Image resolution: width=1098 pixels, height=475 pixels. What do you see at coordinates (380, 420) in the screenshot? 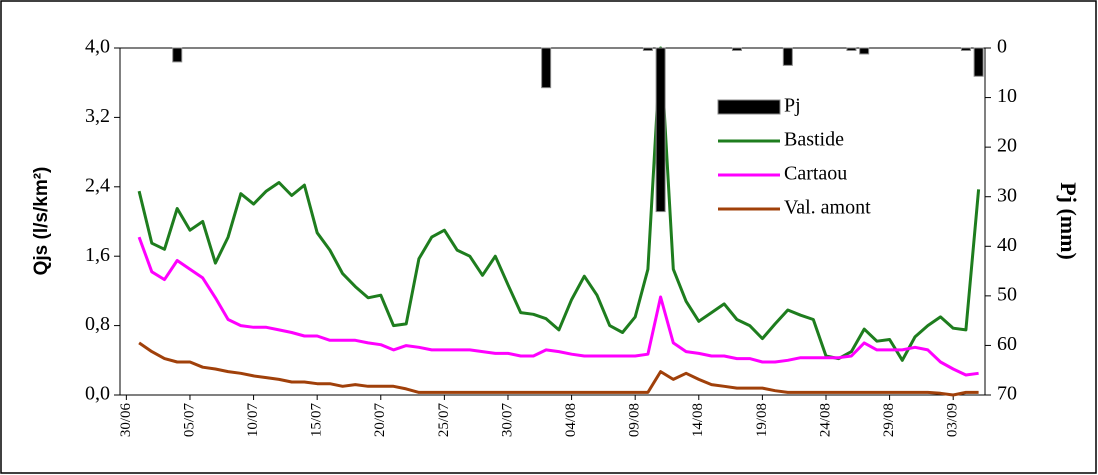
I see `x-tick-label: 20/07` at bounding box center [380, 420].